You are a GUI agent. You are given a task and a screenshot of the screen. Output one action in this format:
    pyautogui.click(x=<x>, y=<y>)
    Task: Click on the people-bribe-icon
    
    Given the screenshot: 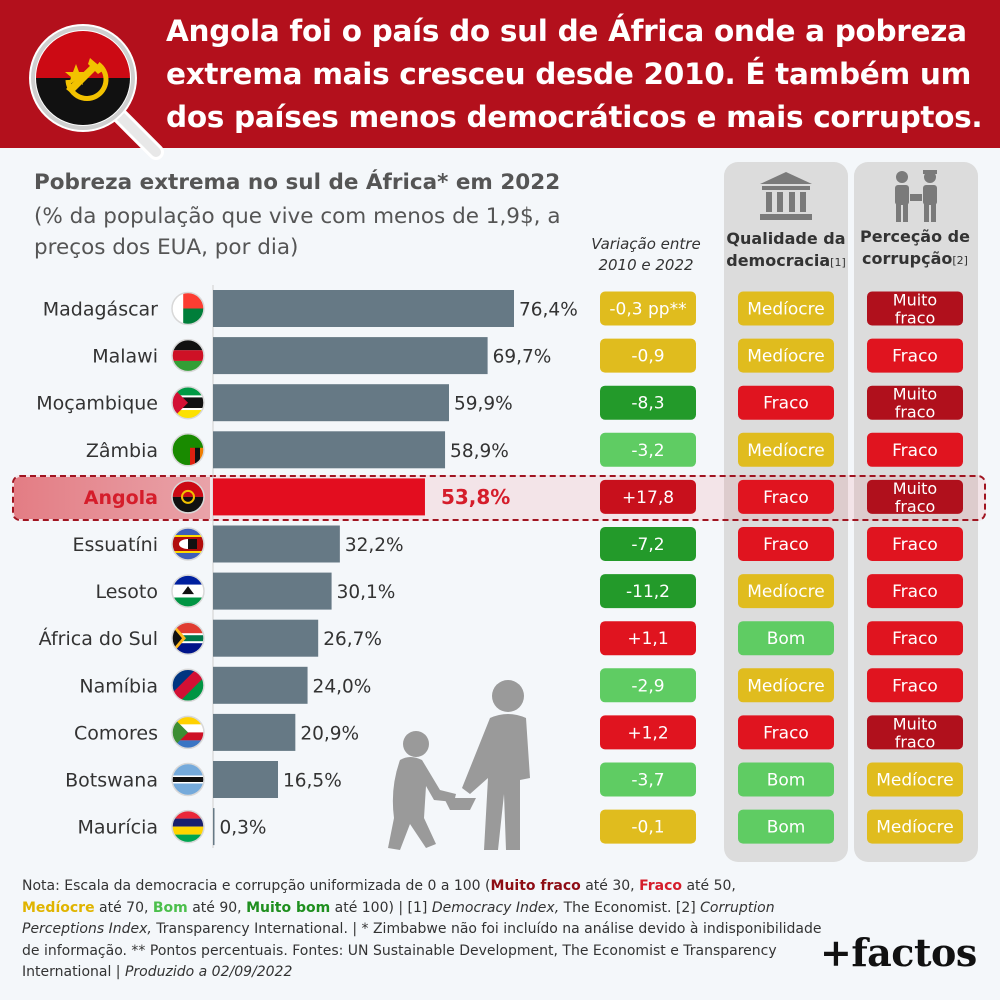 What is the action you would take?
    pyautogui.click(x=916, y=196)
    